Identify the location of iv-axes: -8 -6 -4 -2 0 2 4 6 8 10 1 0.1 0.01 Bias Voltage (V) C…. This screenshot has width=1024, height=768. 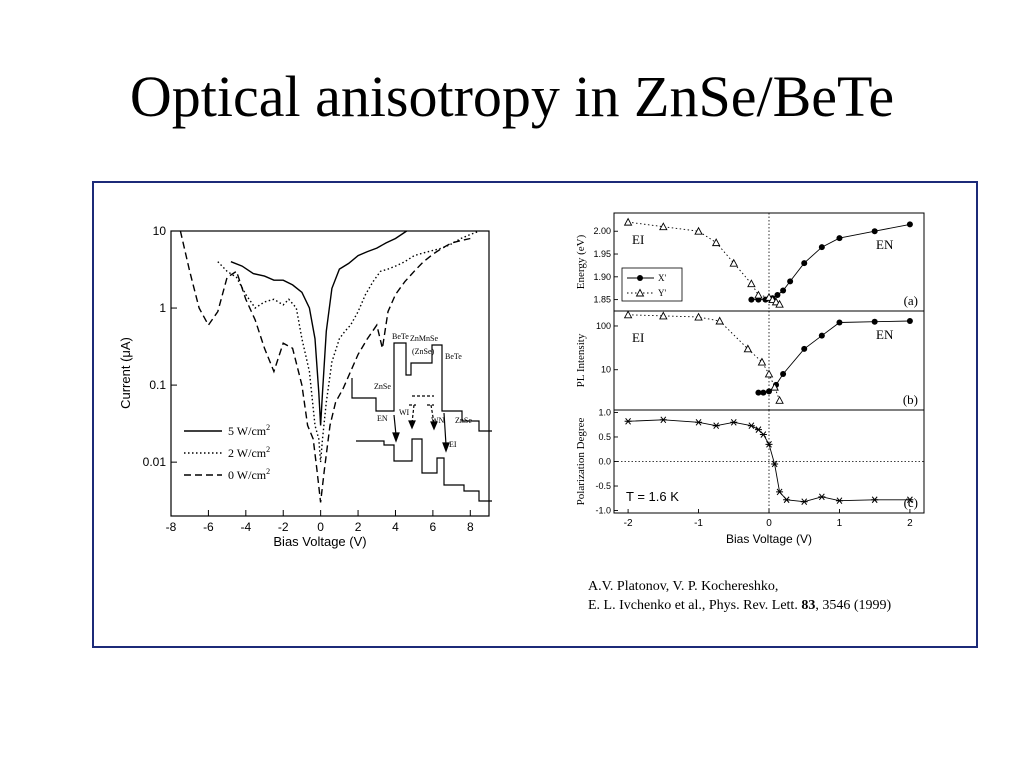
(296, 386).